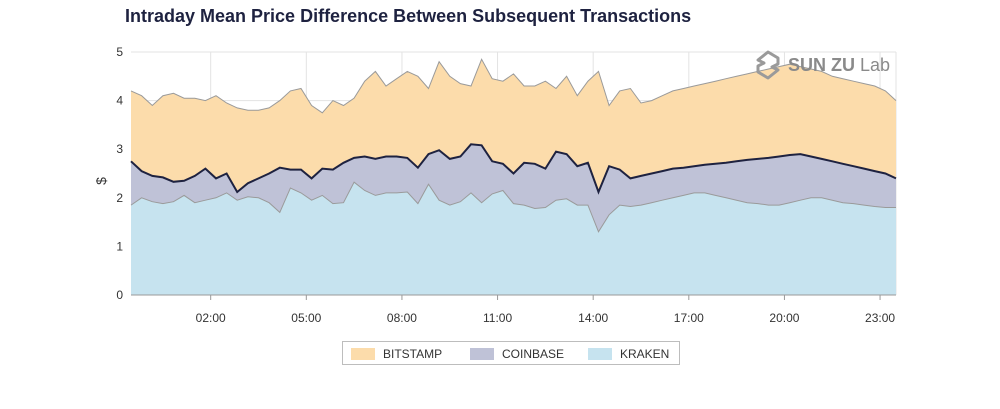 The width and height of the screenshot is (1000, 409). What do you see at coordinates (119, 52) in the screenshot?
I see `y-tick-label: 5` at bounding box center [119, 52].